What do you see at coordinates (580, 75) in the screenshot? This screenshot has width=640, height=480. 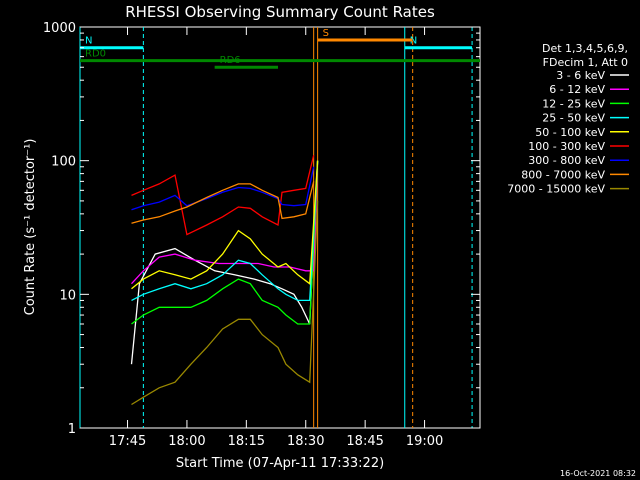 I see `legend-entry-0: 3 - 6 keV` at bounding box center [580, 75].